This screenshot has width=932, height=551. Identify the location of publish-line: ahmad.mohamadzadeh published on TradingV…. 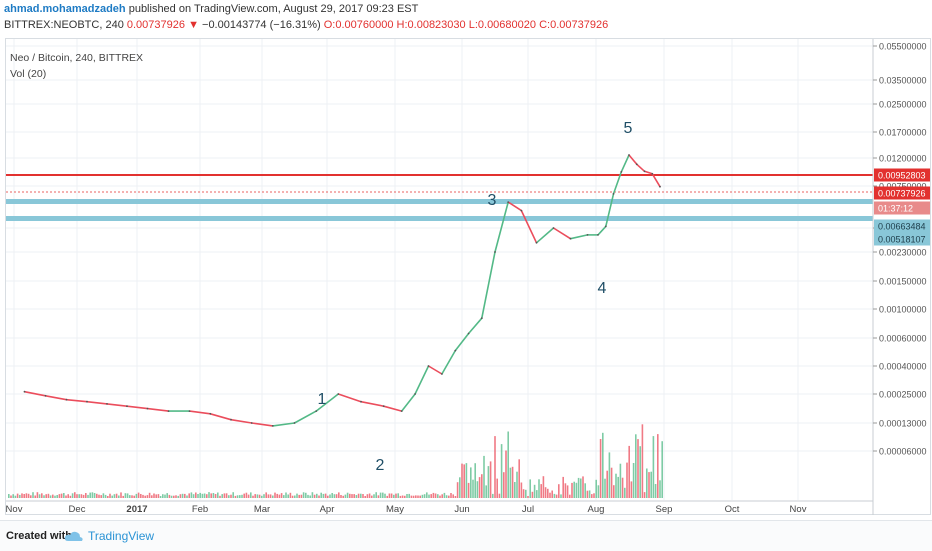
(211, 9).